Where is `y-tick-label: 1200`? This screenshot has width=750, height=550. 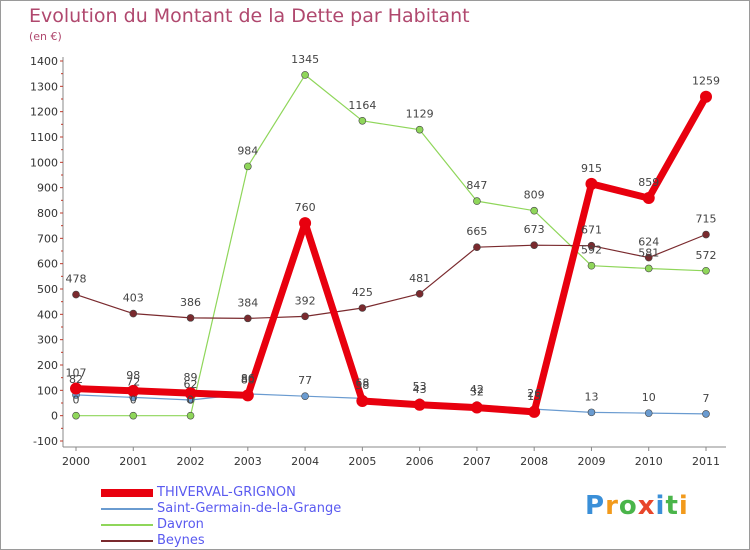 y-tick-label: 1200 is located at coordinates (44, 112).